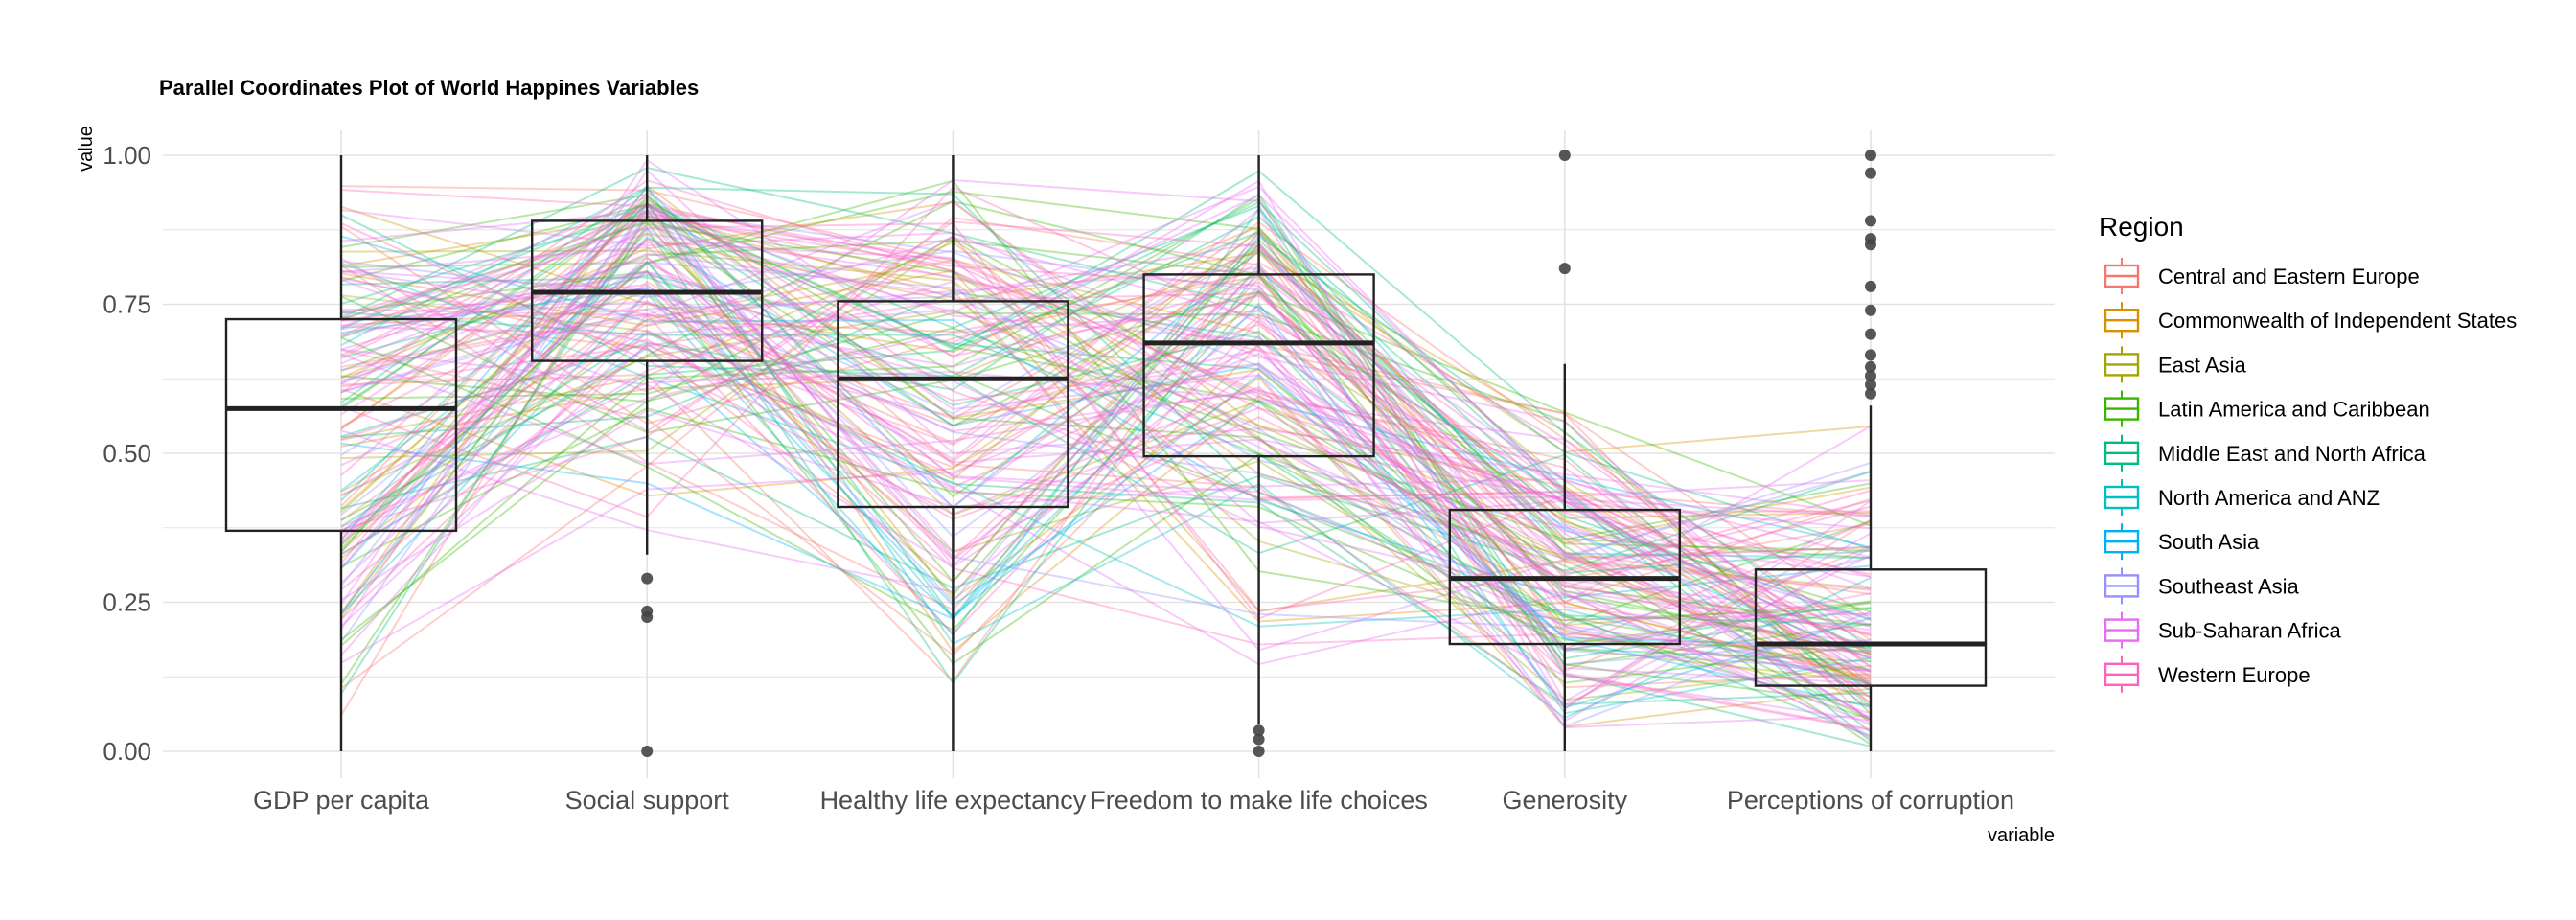  I want to click on legend-item: Sub-Saharan Africa, so click(2223, 630).